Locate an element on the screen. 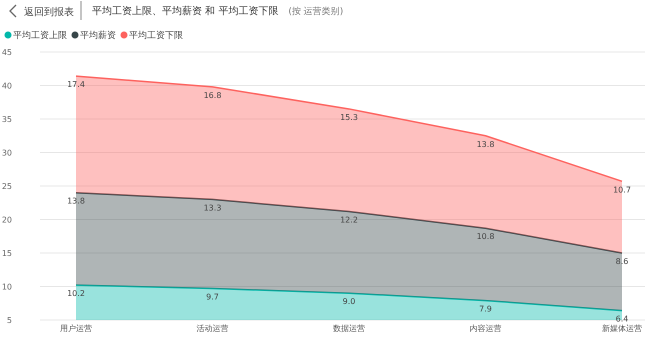 The image size is (648, 344). data-label: 10.8 is located at coordinates (485, 237).